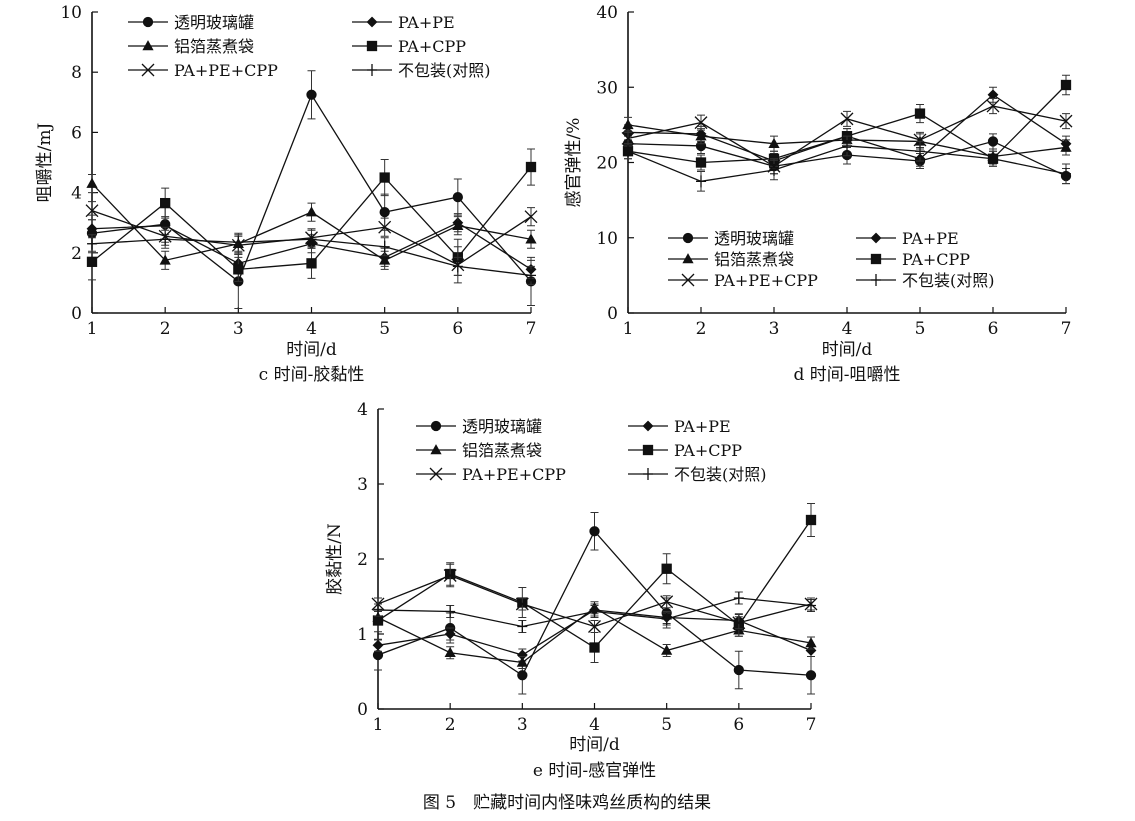  I want to click on panel-label: d 时间-咀嚼性, so click(846, 375).